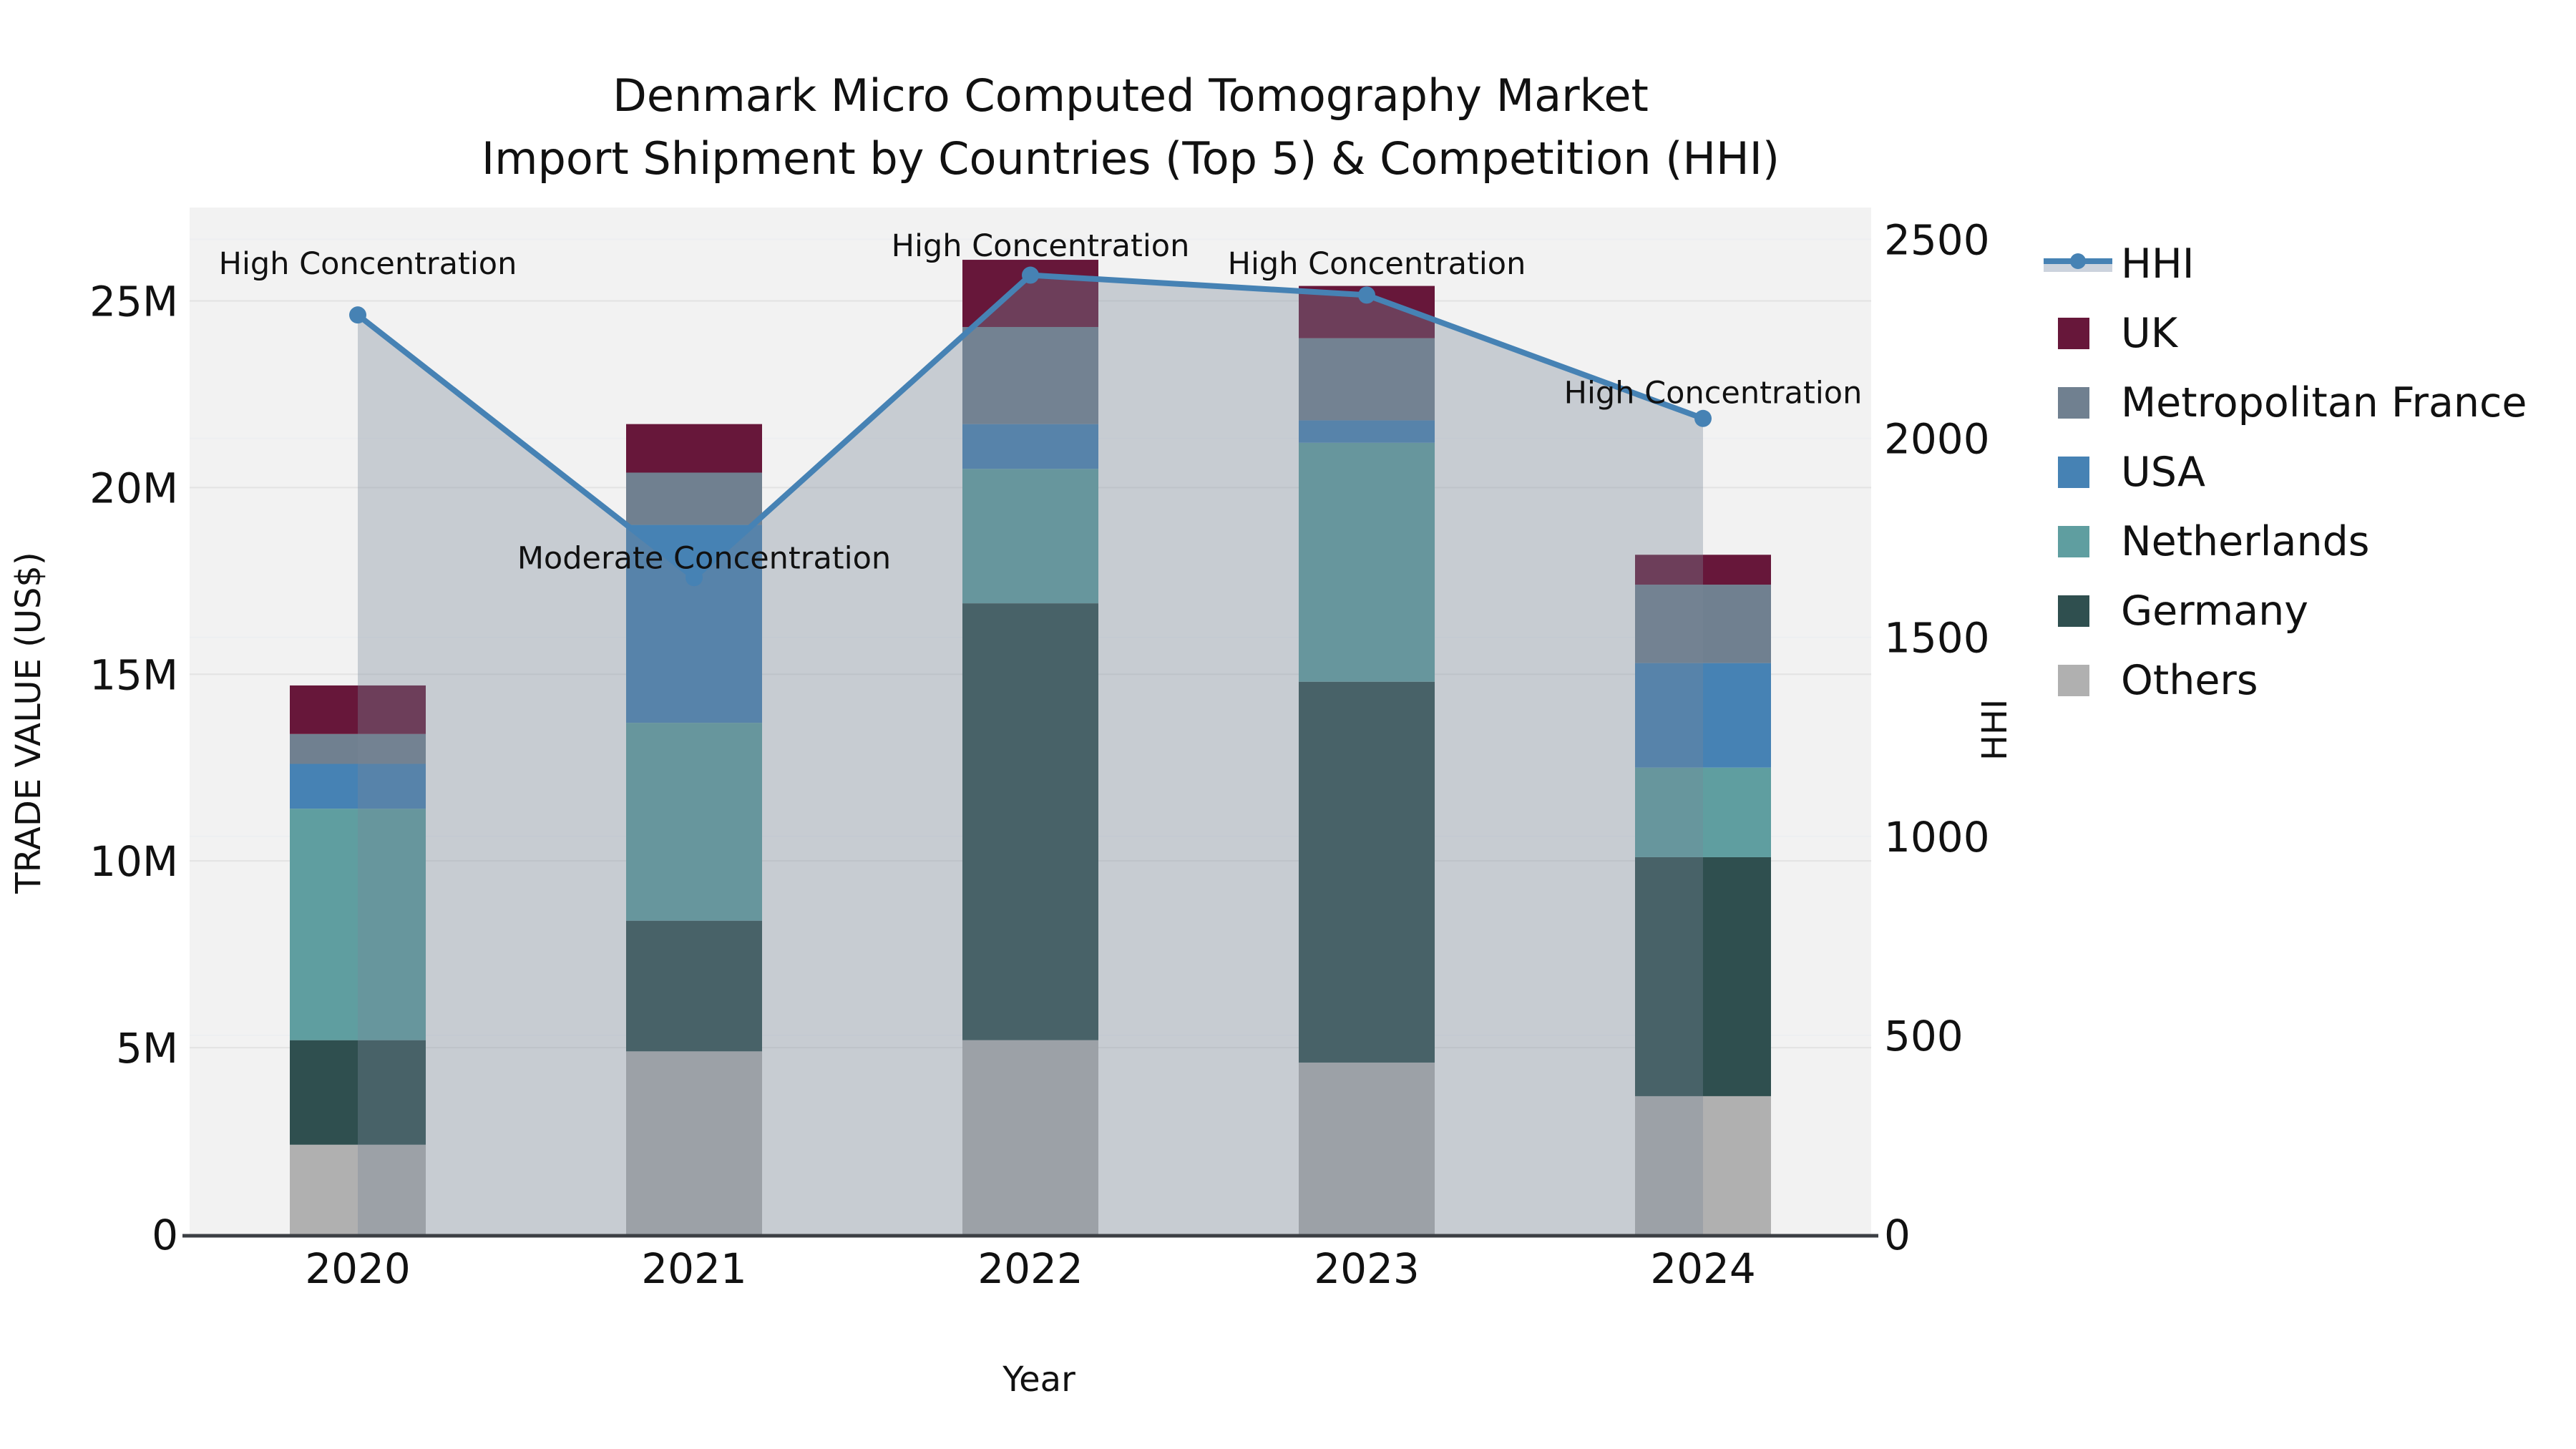  I want to click on y-right-tick-1500: 1500, so click(1937, 638).